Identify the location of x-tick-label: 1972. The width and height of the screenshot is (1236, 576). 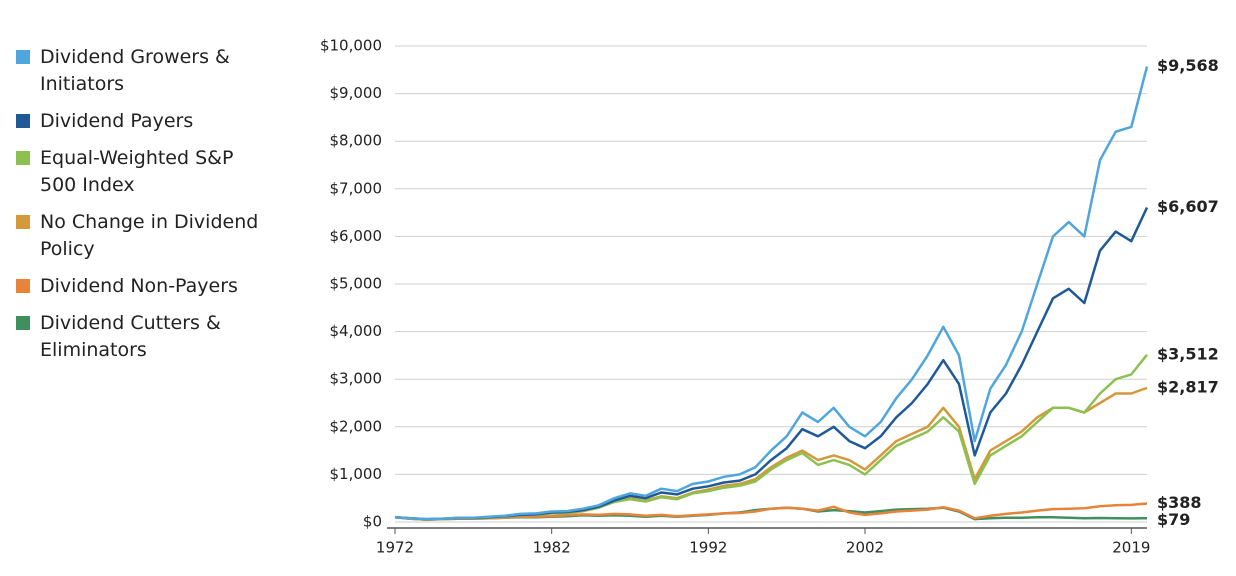
(395, 548).